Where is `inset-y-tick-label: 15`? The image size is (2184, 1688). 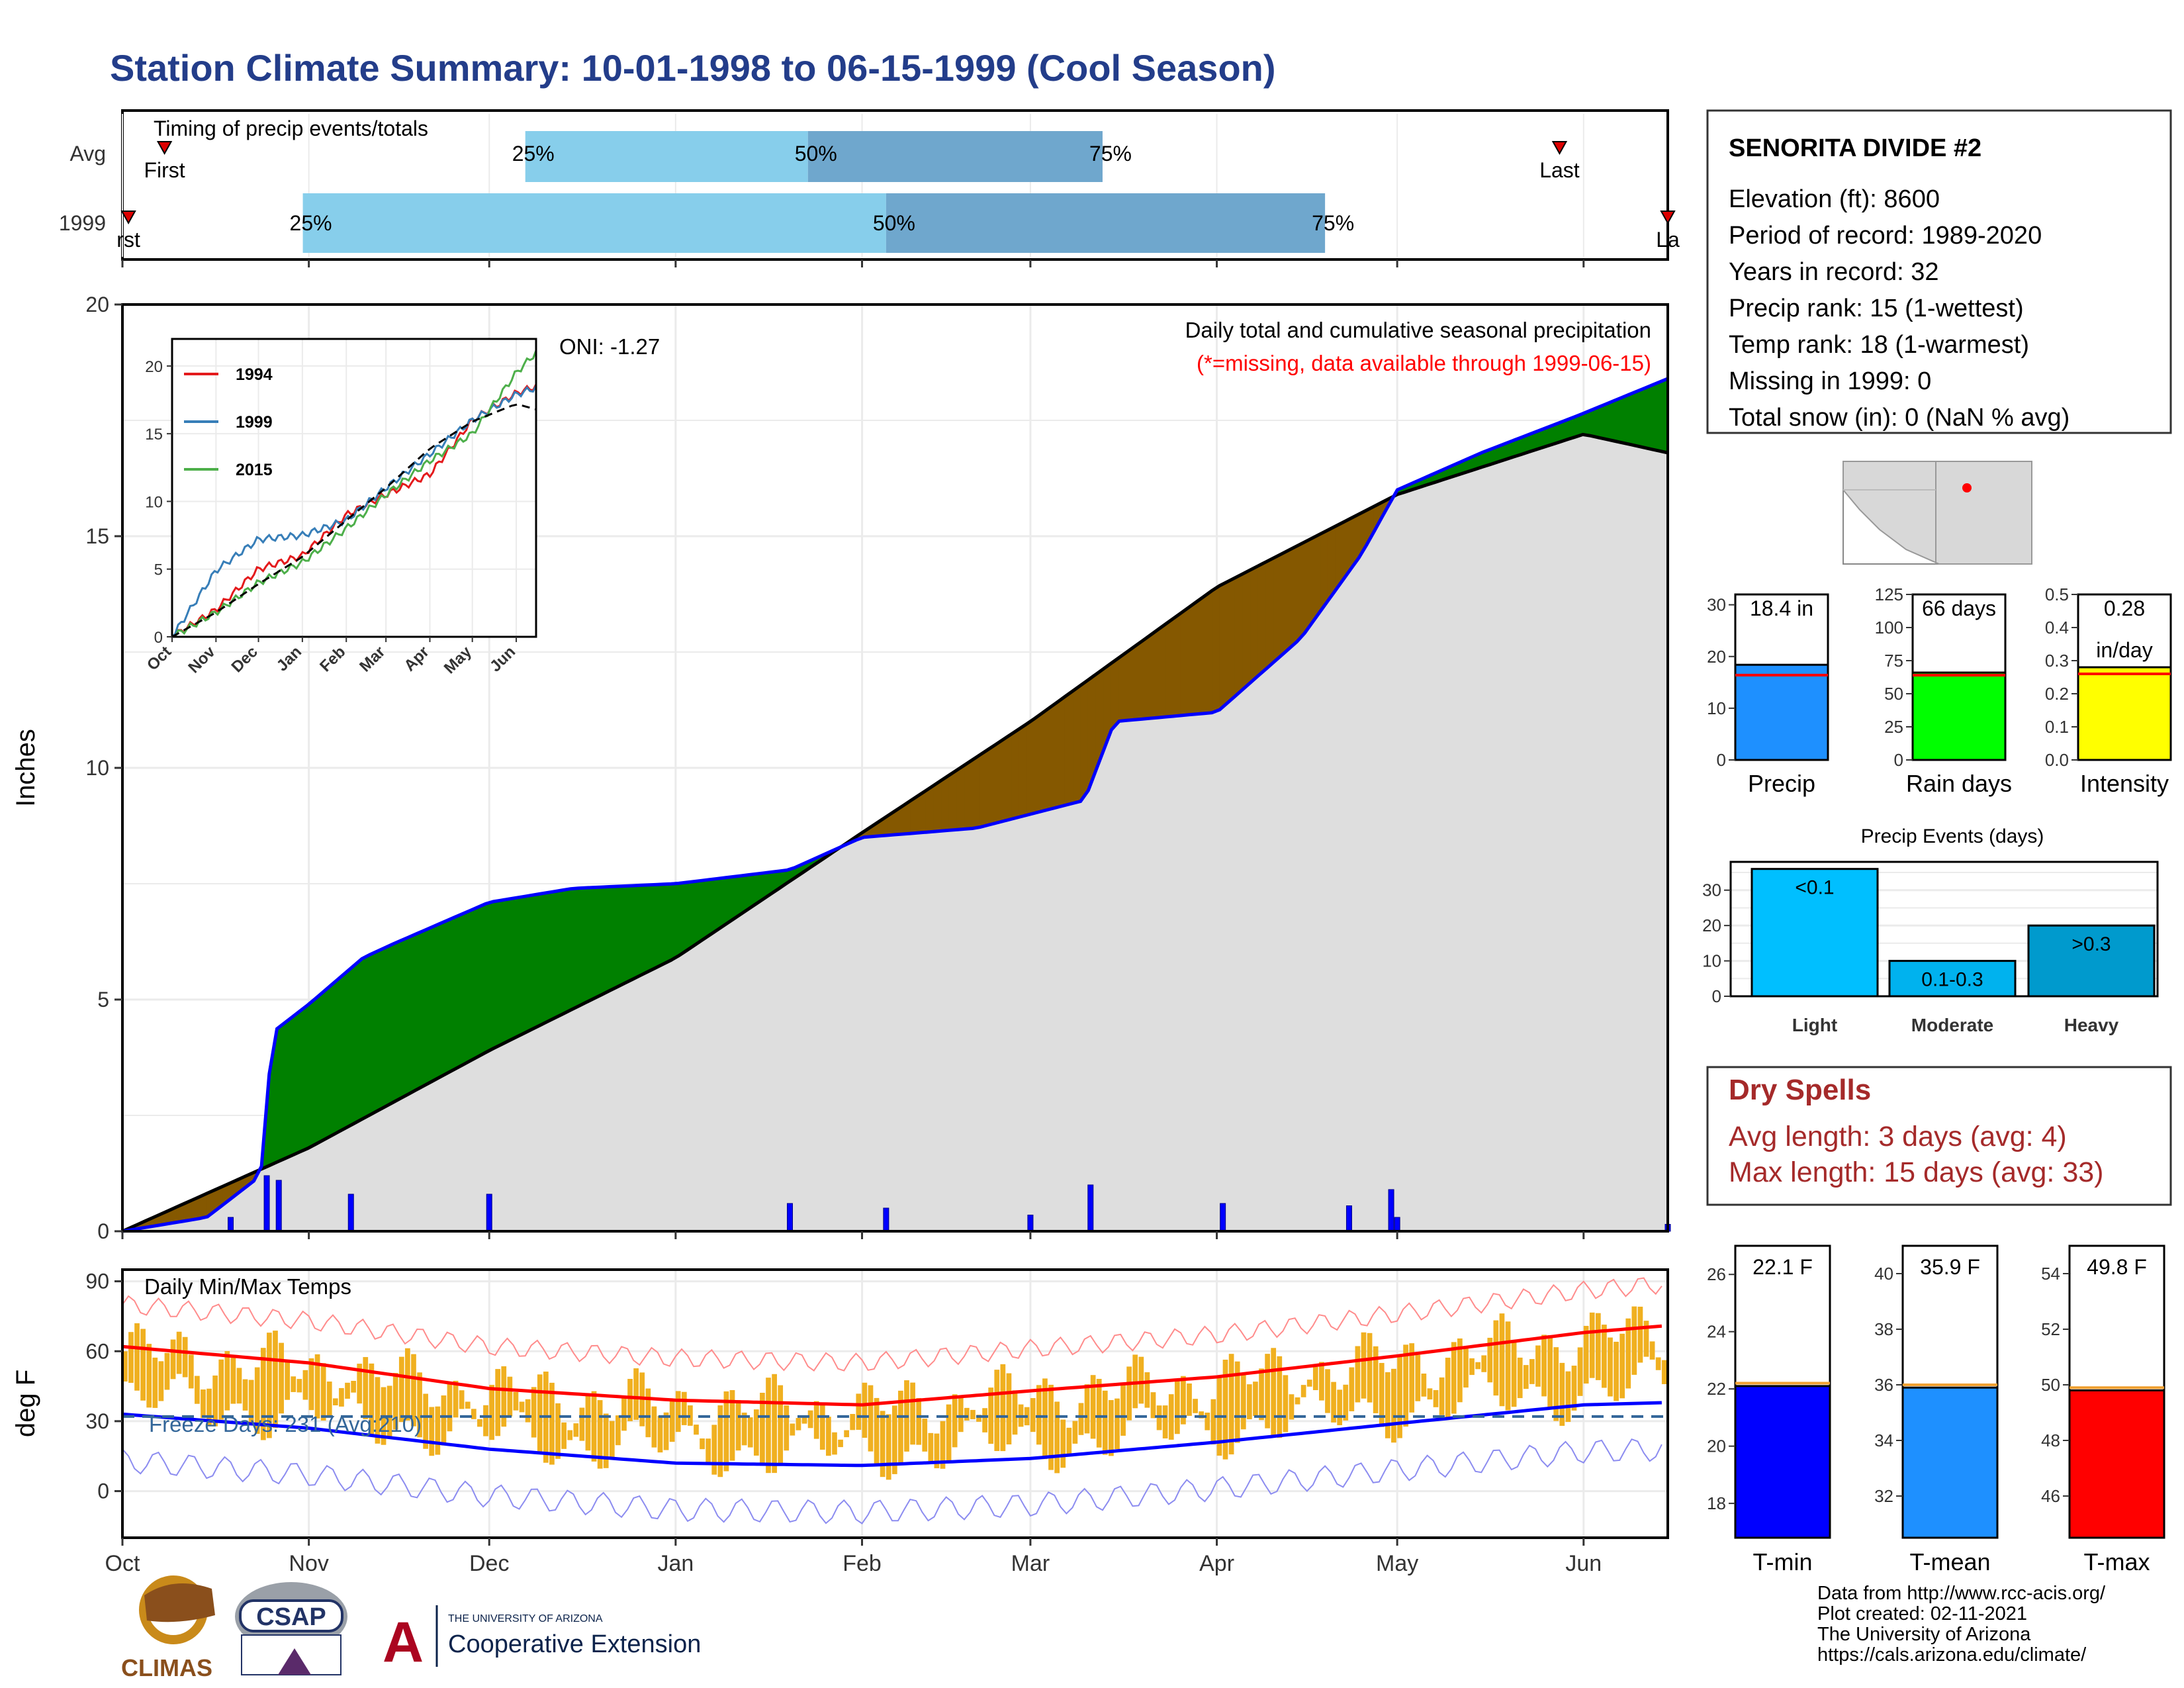
inset-y-tick-label: 15 is located at coordinates (154, 435).